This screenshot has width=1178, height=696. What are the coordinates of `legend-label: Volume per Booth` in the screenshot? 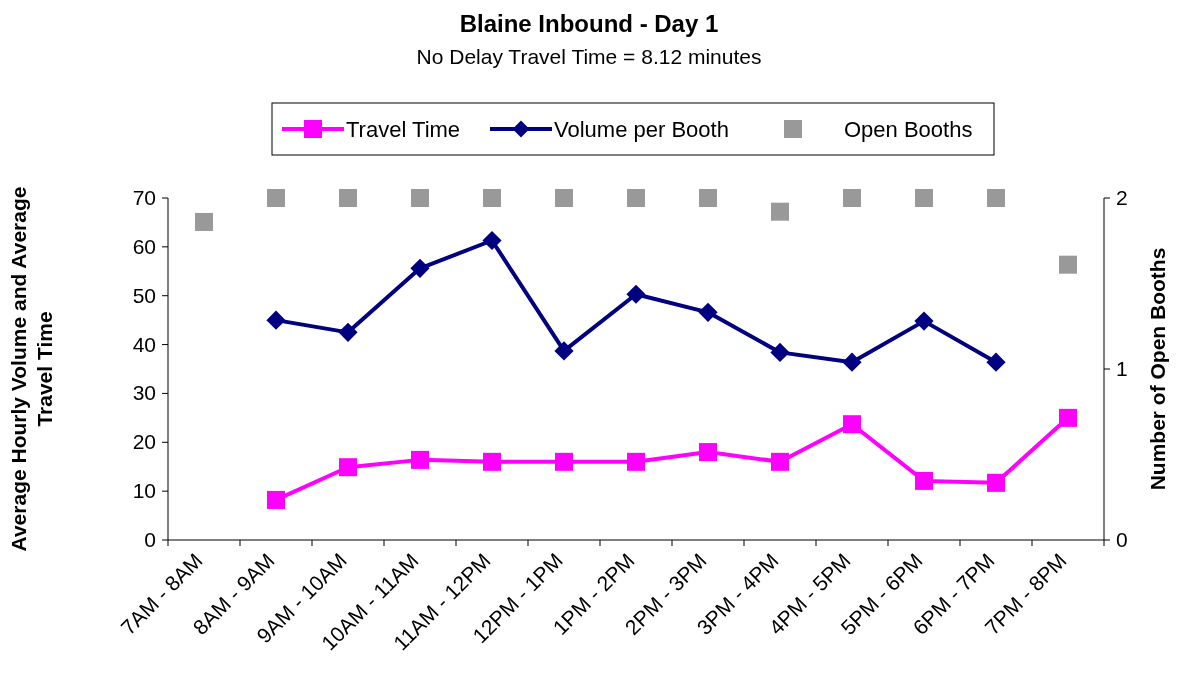 It's located at (641, 129).